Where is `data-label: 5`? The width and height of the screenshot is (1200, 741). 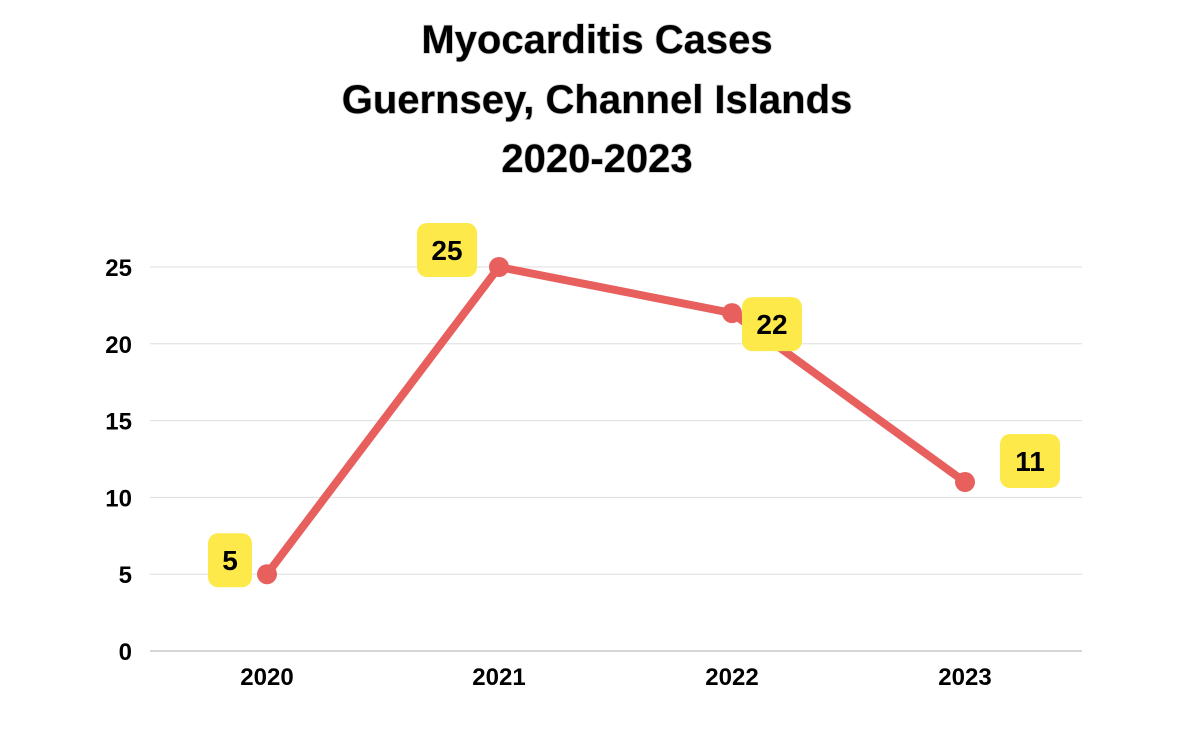 data-label: 5 is located at coordinates (230, 560).